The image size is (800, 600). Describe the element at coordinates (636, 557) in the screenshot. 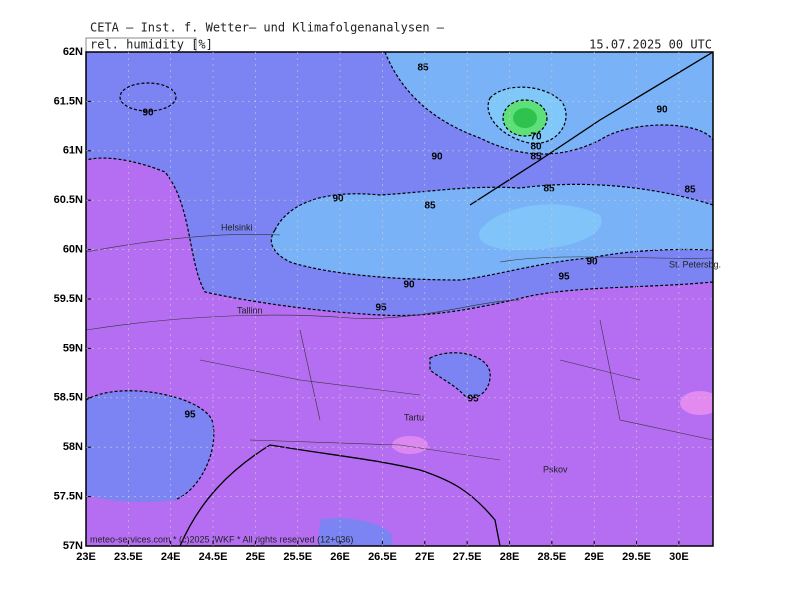

I see `x-tick-label: 29.5E` at that location.